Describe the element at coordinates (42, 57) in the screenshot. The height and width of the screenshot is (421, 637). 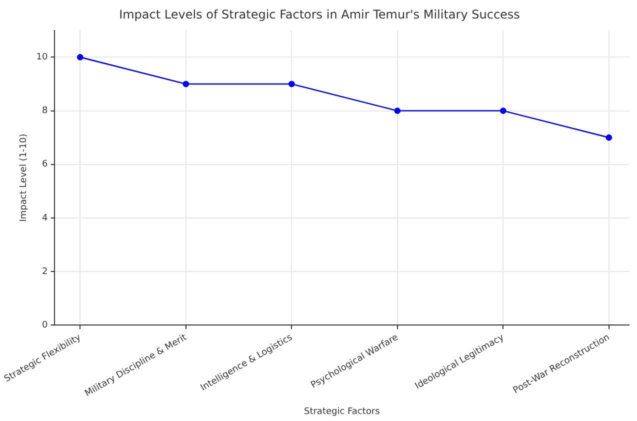
I see `y-tick-label: 10` at that location.